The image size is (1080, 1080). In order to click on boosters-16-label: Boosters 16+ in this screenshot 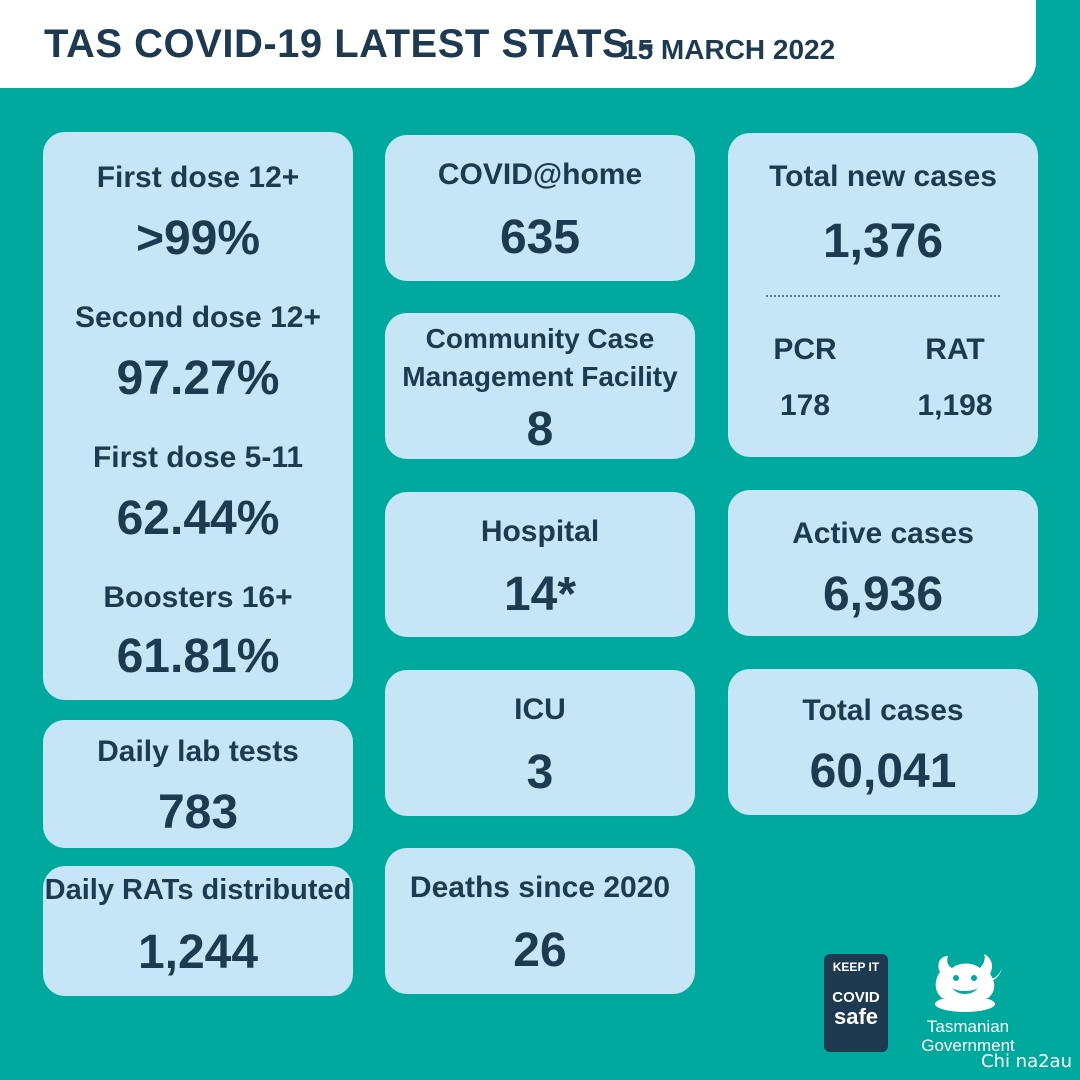, I will do `click(198, 597)`.